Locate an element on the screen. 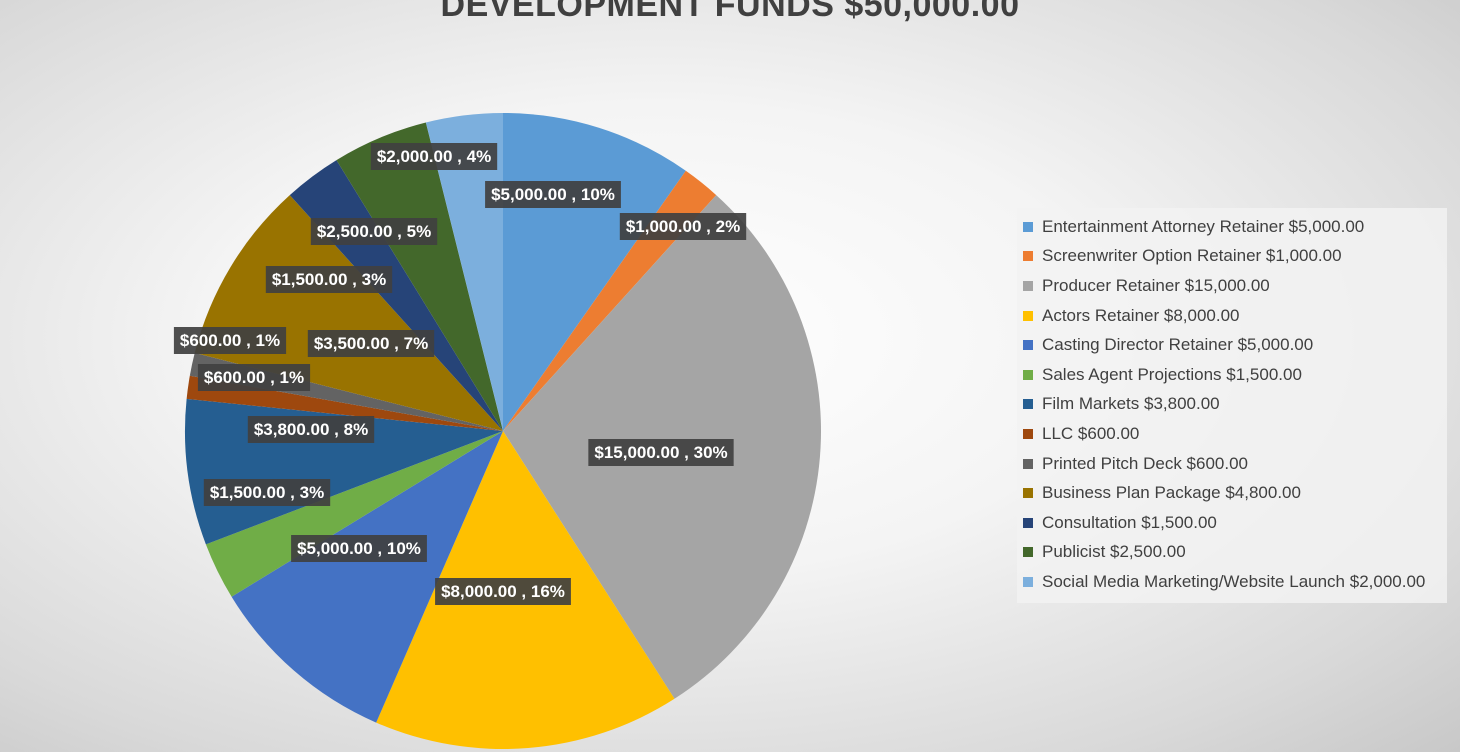 The width and height of the screenshot is (1460, 752). data-label: $2,500.00 , 5% is located at coordinates (374, 231).